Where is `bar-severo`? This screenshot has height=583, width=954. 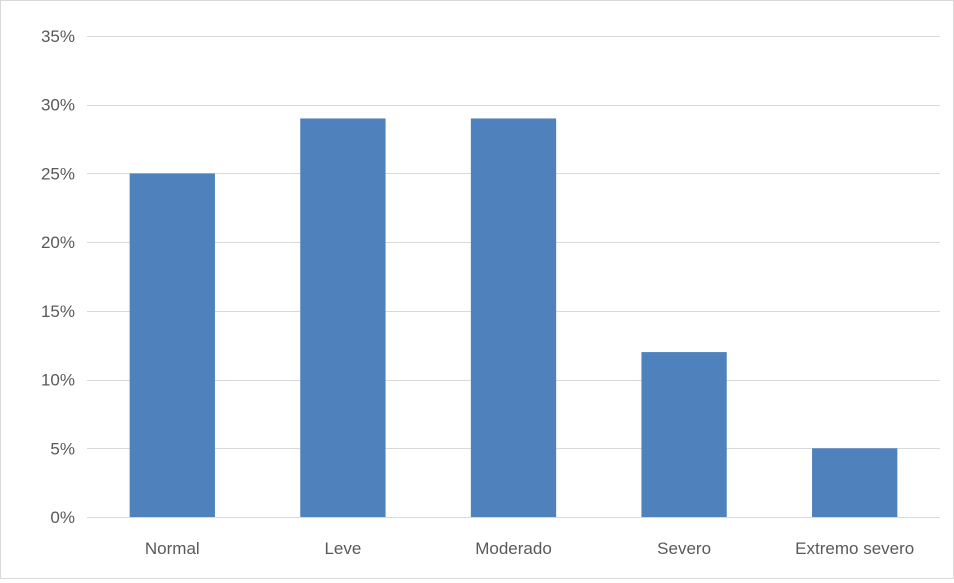 bar-severo is located at coordinates (684, 434).